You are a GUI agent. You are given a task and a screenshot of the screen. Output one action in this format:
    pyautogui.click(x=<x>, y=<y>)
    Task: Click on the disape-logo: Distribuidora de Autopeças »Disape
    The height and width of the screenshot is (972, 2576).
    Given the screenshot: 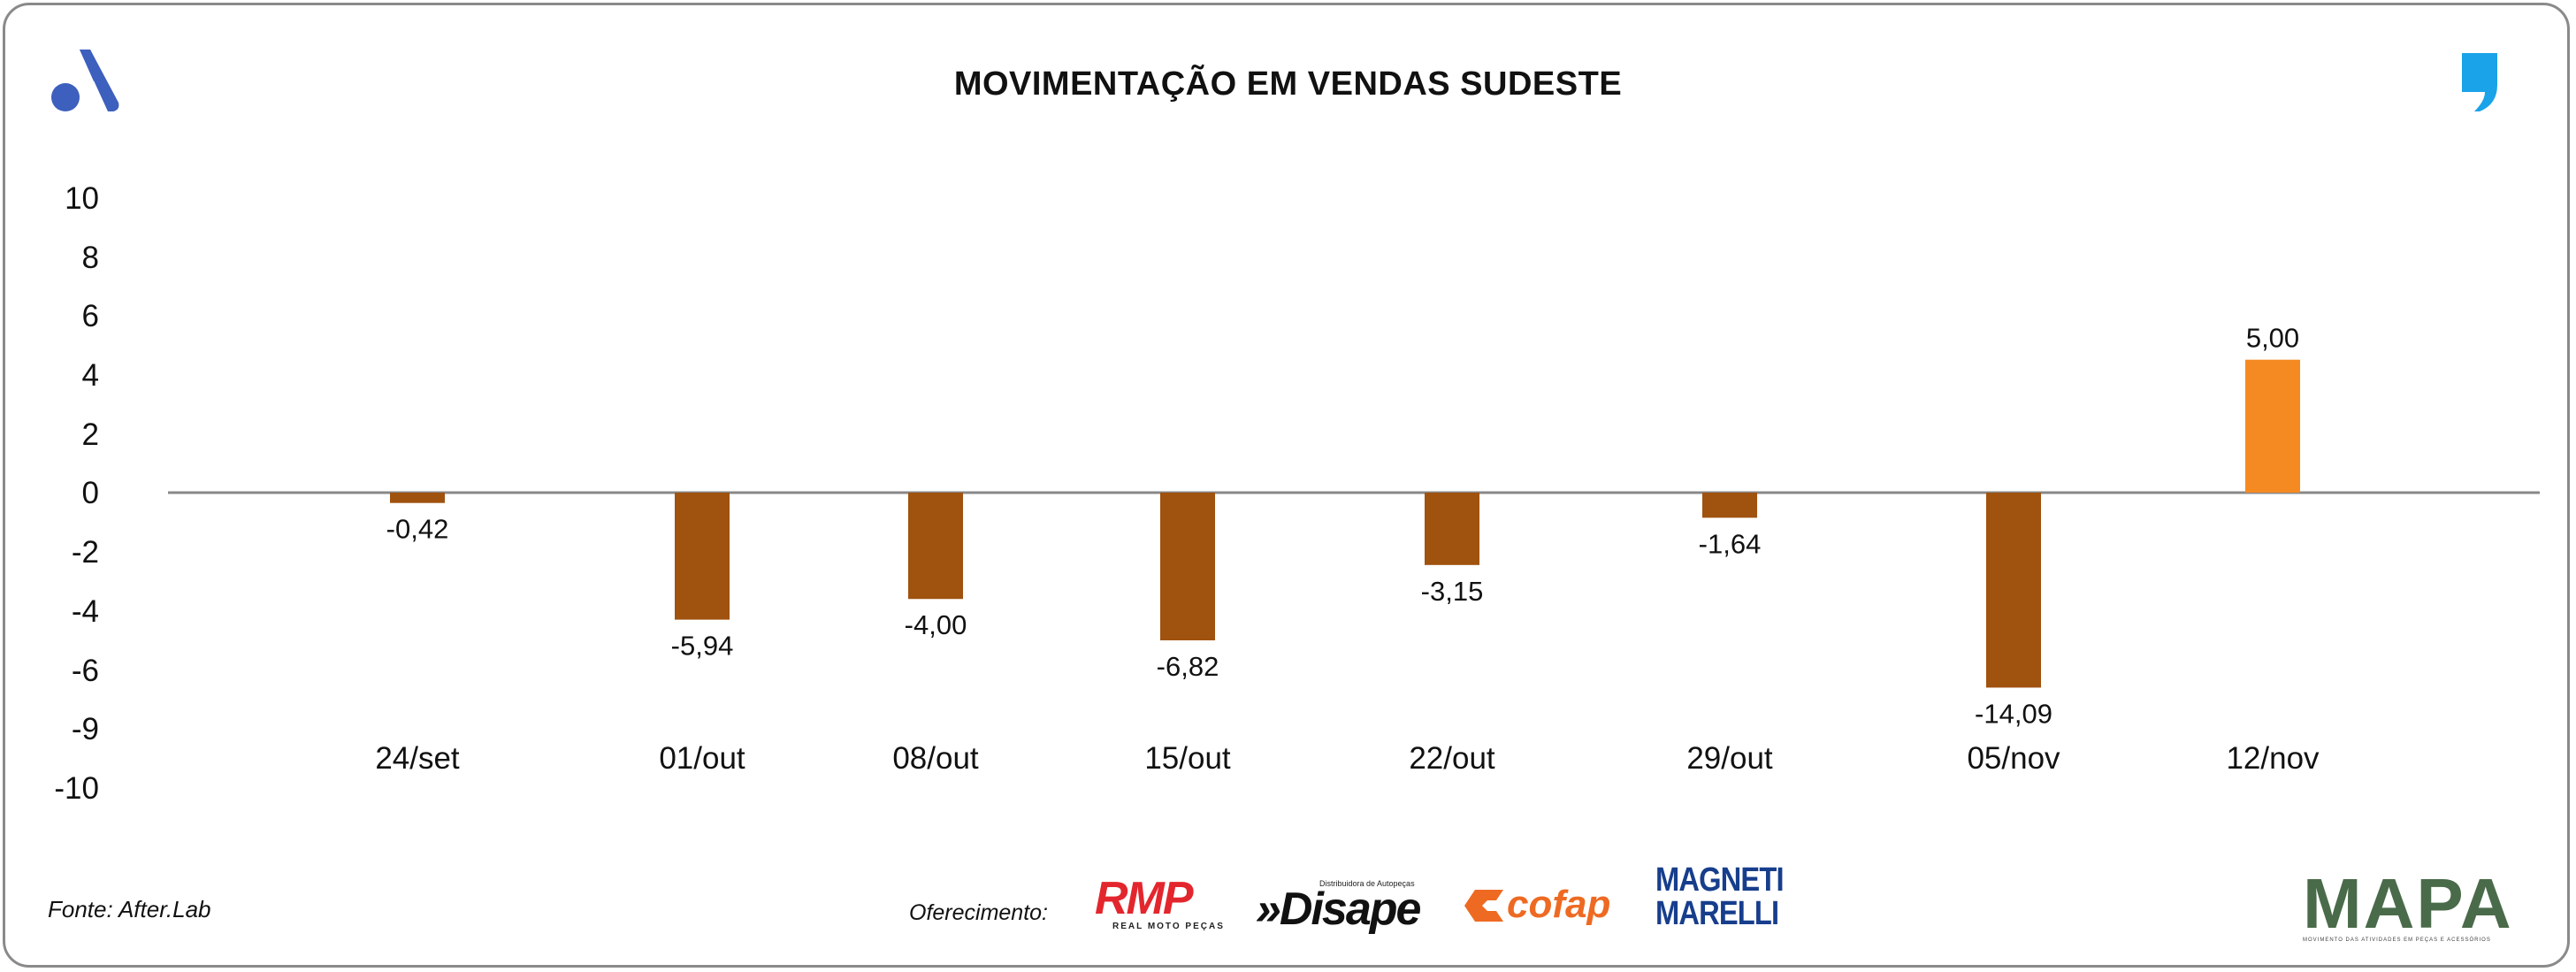 What is the action you would take?
    pyautogui.click(x=1345, y=907)
    